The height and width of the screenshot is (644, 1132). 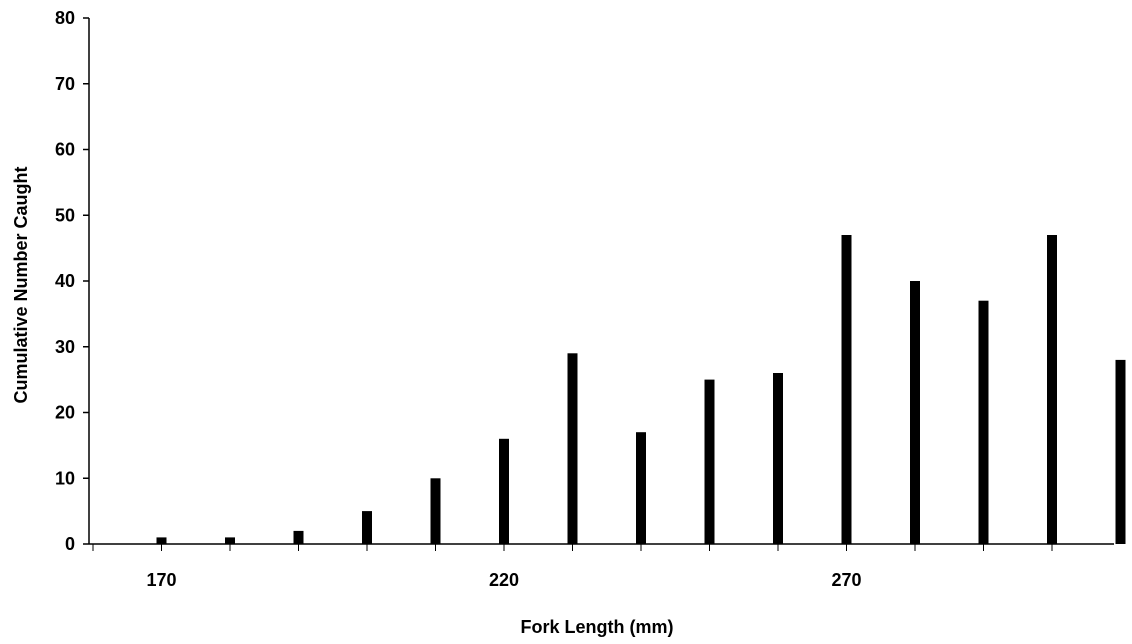 I want to click on y-tick-label: 20, so click(x=65, y=413).